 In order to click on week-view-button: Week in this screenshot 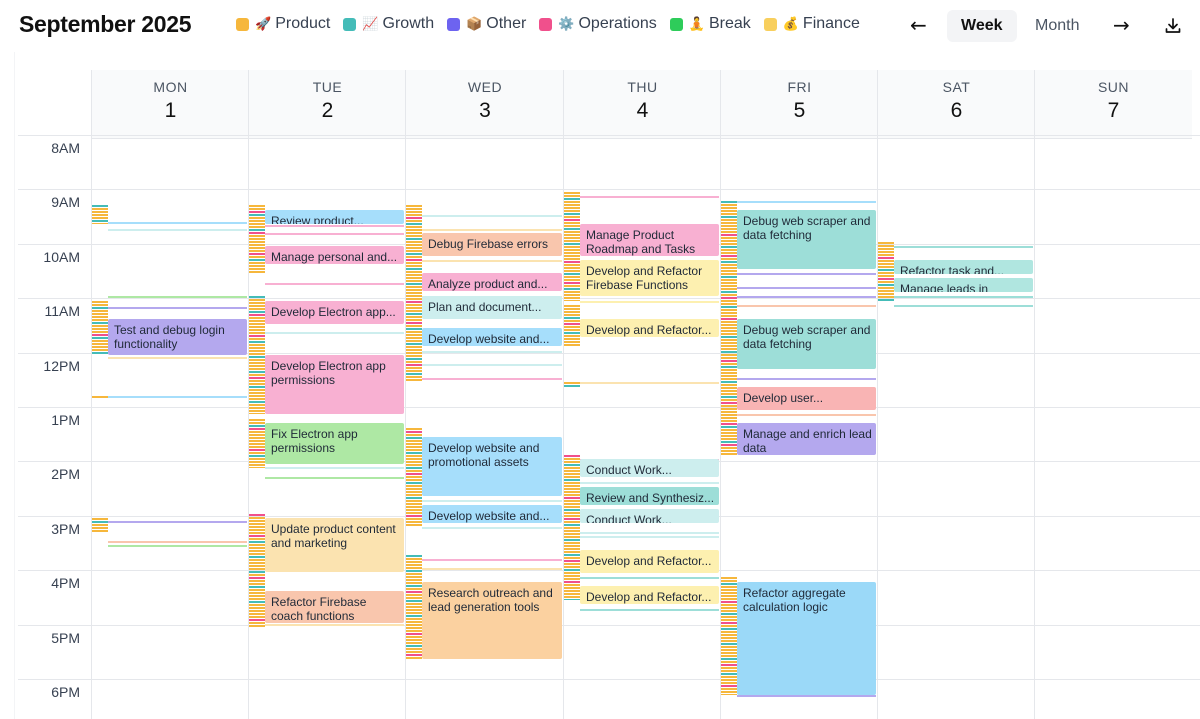, I will do `click(982, 26)`.